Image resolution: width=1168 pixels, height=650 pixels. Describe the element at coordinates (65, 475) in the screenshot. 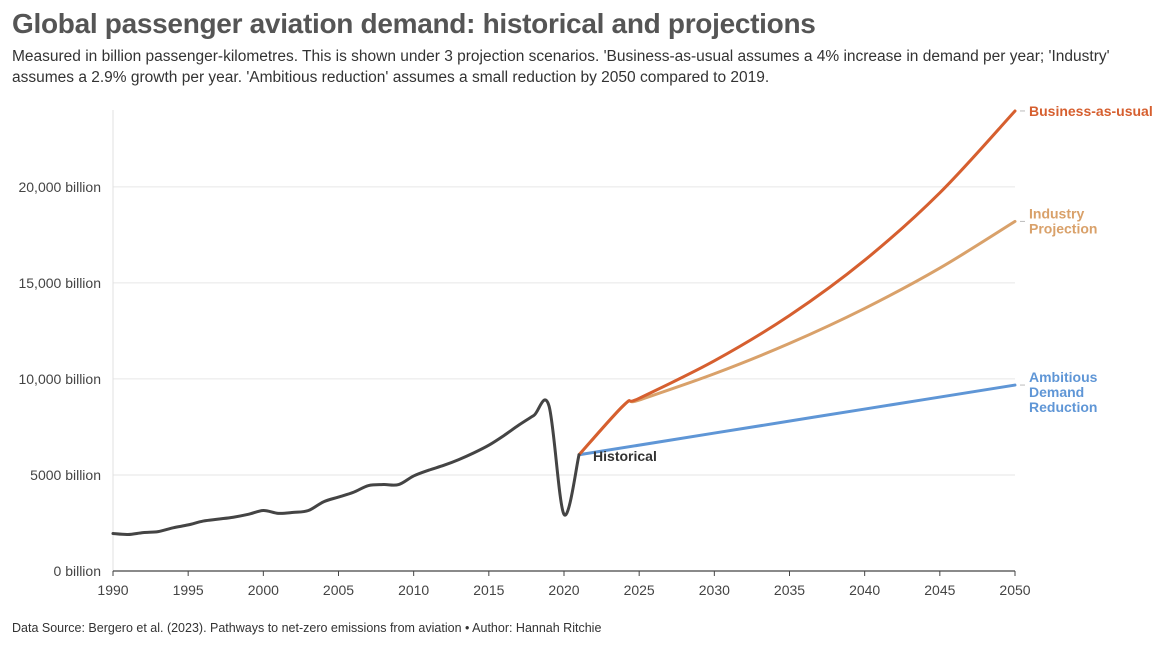

I see `y-tick-label: 5000 billion` at that location.